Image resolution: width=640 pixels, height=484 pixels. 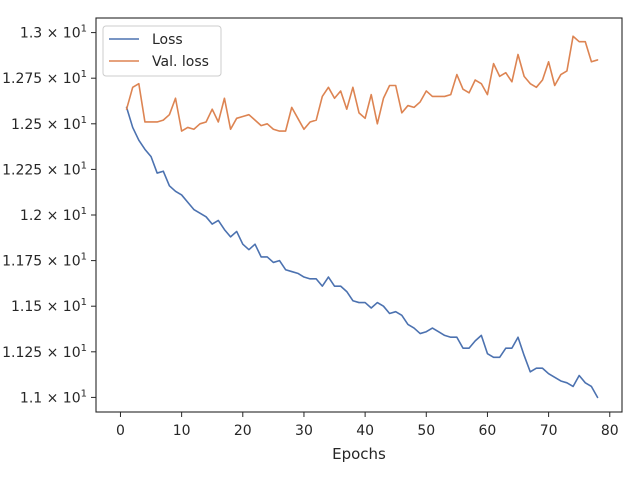 What do you see at coordinates (426, 431) in the screenshot?
I see `x-tick-label: 50` at bounding box center [426, 431].